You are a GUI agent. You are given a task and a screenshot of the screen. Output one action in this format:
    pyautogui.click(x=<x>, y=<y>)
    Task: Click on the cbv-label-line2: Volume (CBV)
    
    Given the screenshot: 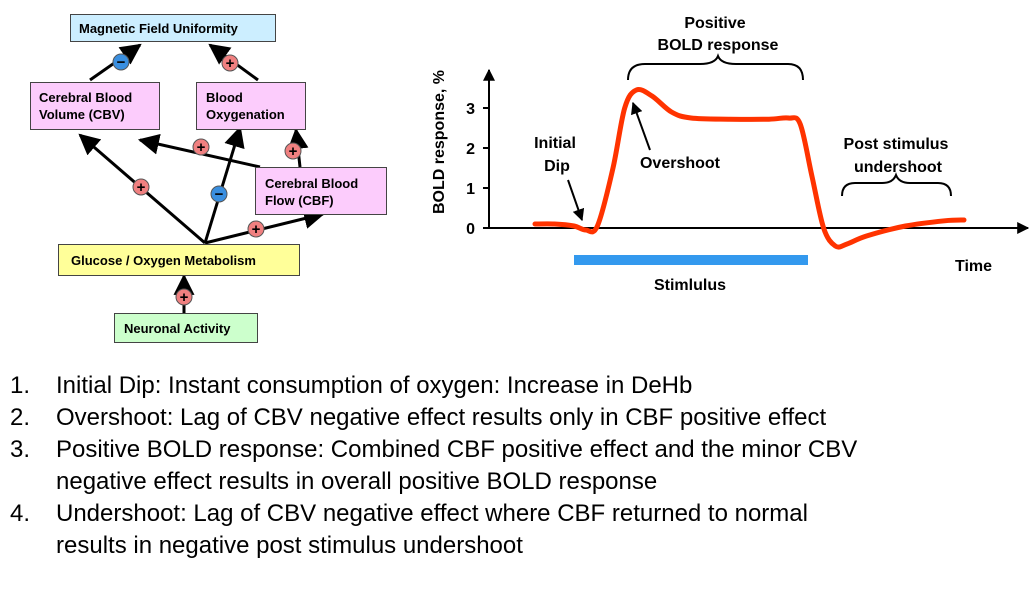 What is the action you would take?
    pyautogui.click(x=82, y=114)
    